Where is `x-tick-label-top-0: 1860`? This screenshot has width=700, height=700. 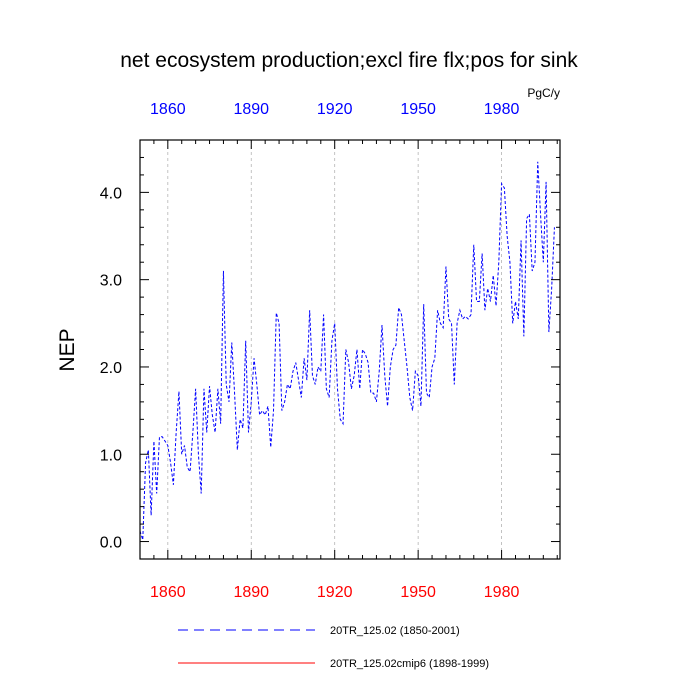 x-tick-label-top-0: 1860 is located at coordinates (168, 109).